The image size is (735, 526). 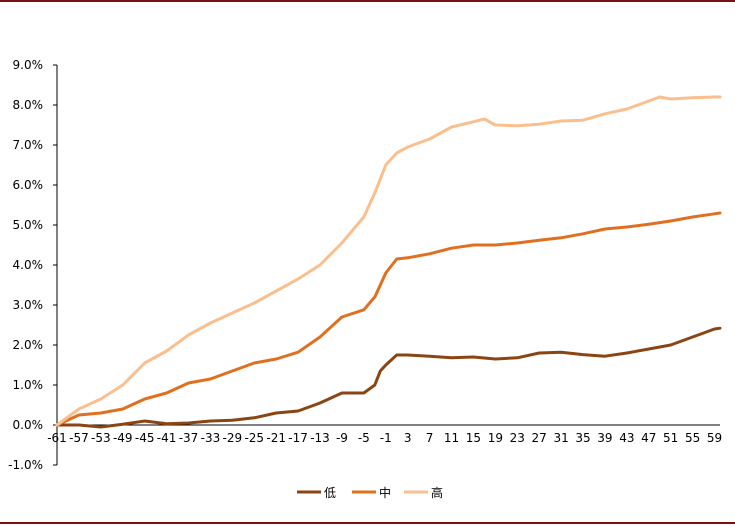 I want to click on y-tick-label: 9.0%, so click(x=28, y=65).